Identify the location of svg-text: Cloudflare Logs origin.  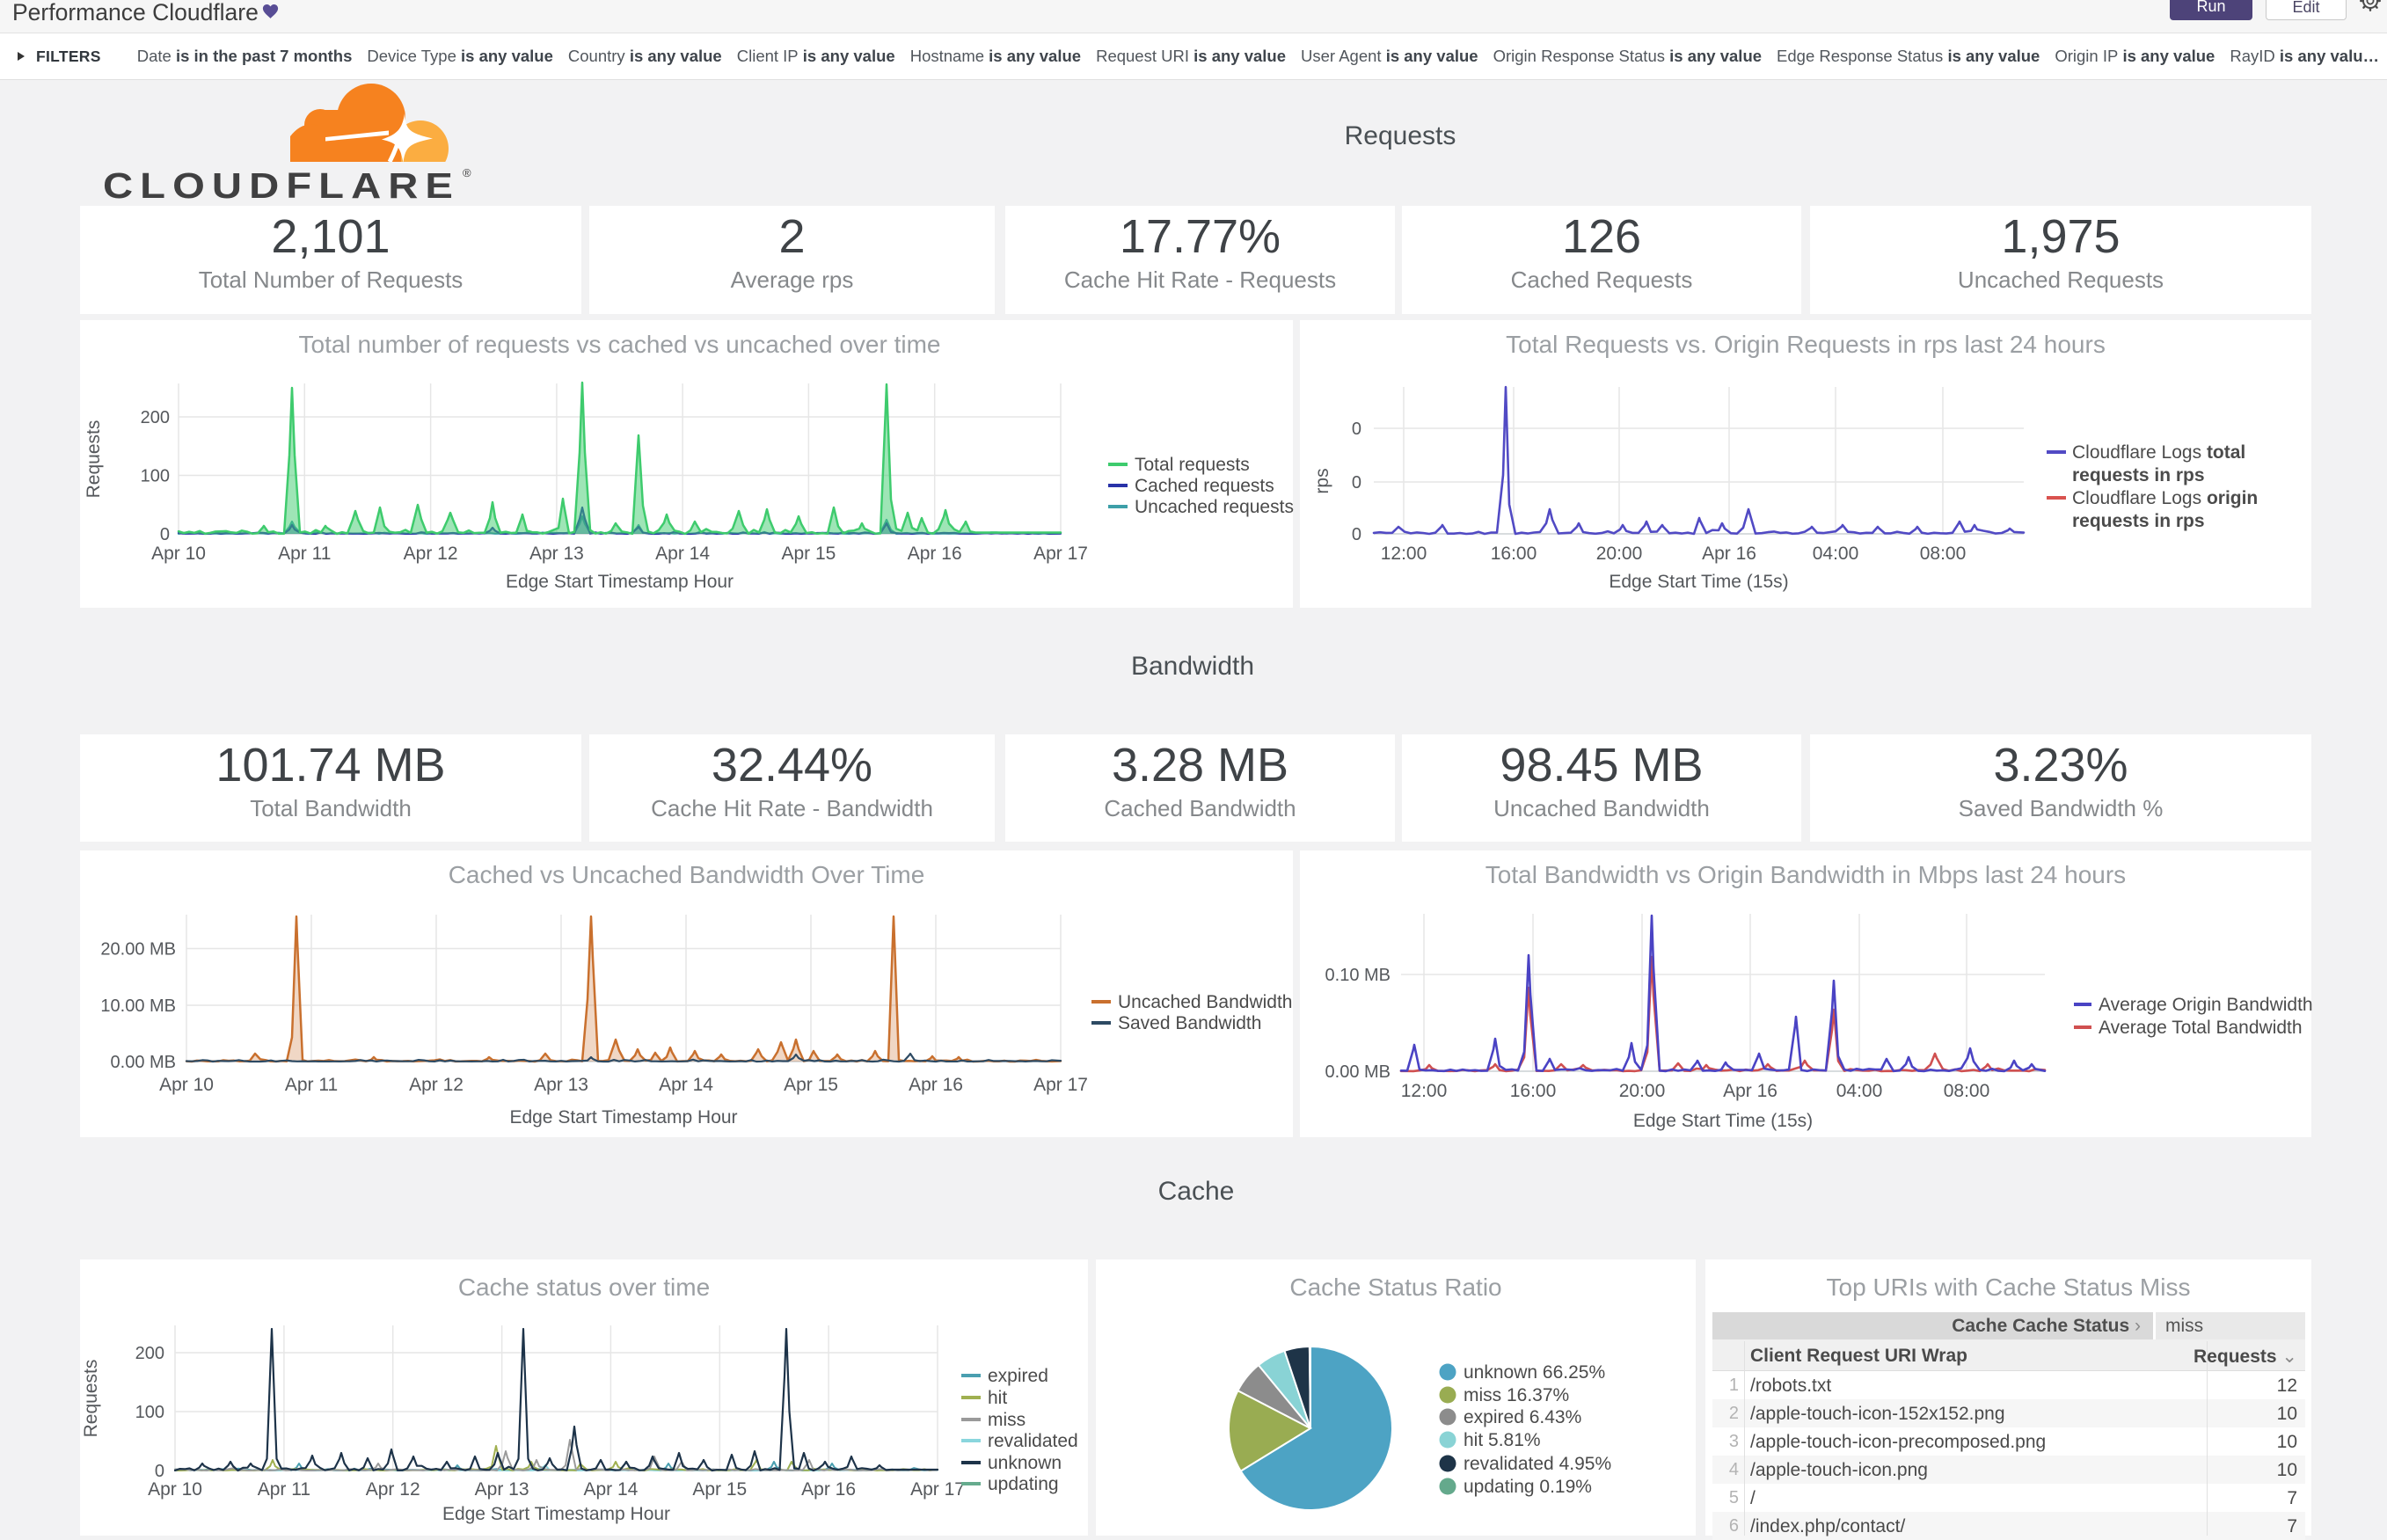
(2165, 498).